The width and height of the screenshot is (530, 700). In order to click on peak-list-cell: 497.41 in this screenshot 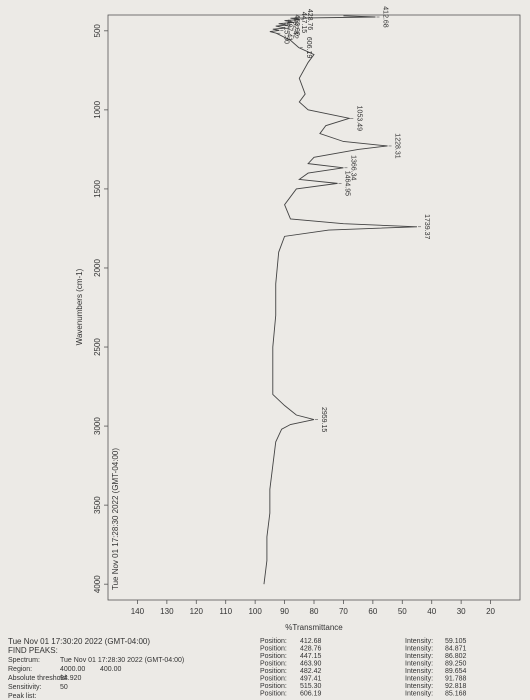, I will do `click(311, 678)`.